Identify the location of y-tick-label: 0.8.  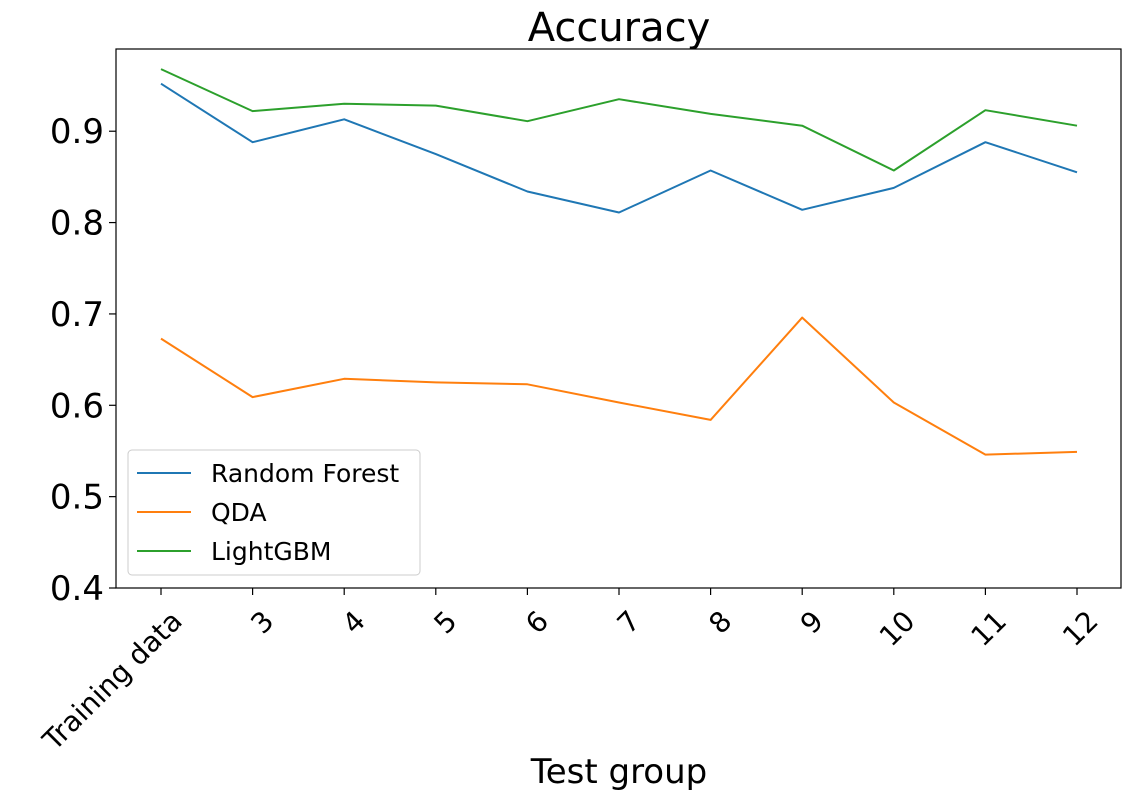
(77, 224).